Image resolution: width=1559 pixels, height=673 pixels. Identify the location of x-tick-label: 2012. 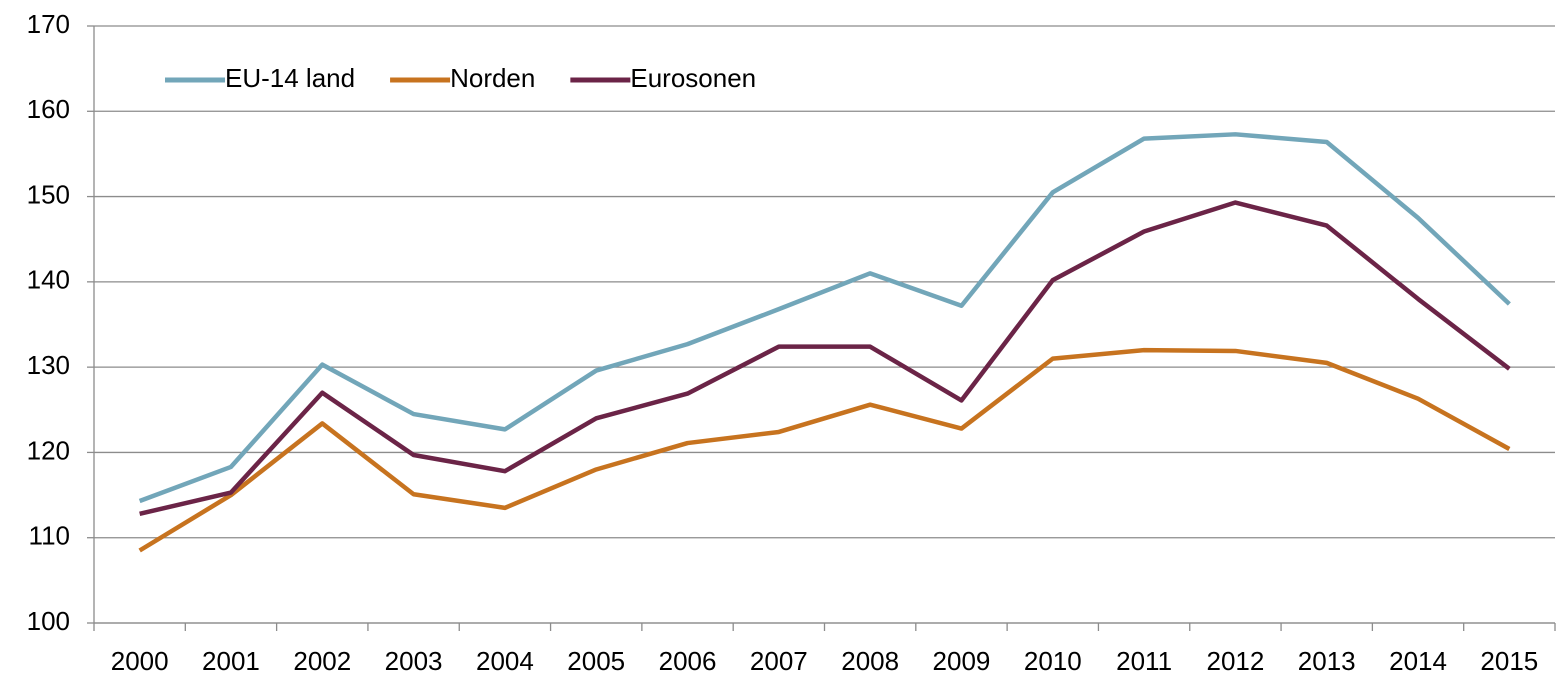
(1235, 659).